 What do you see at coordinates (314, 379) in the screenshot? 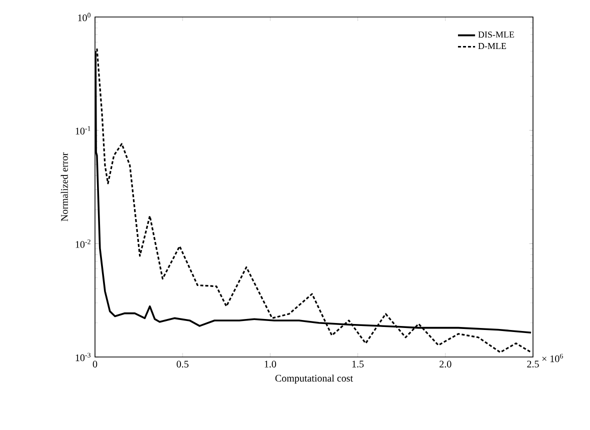
I see `x-axis-title: Computational cost` at bounding box center [314, 379].